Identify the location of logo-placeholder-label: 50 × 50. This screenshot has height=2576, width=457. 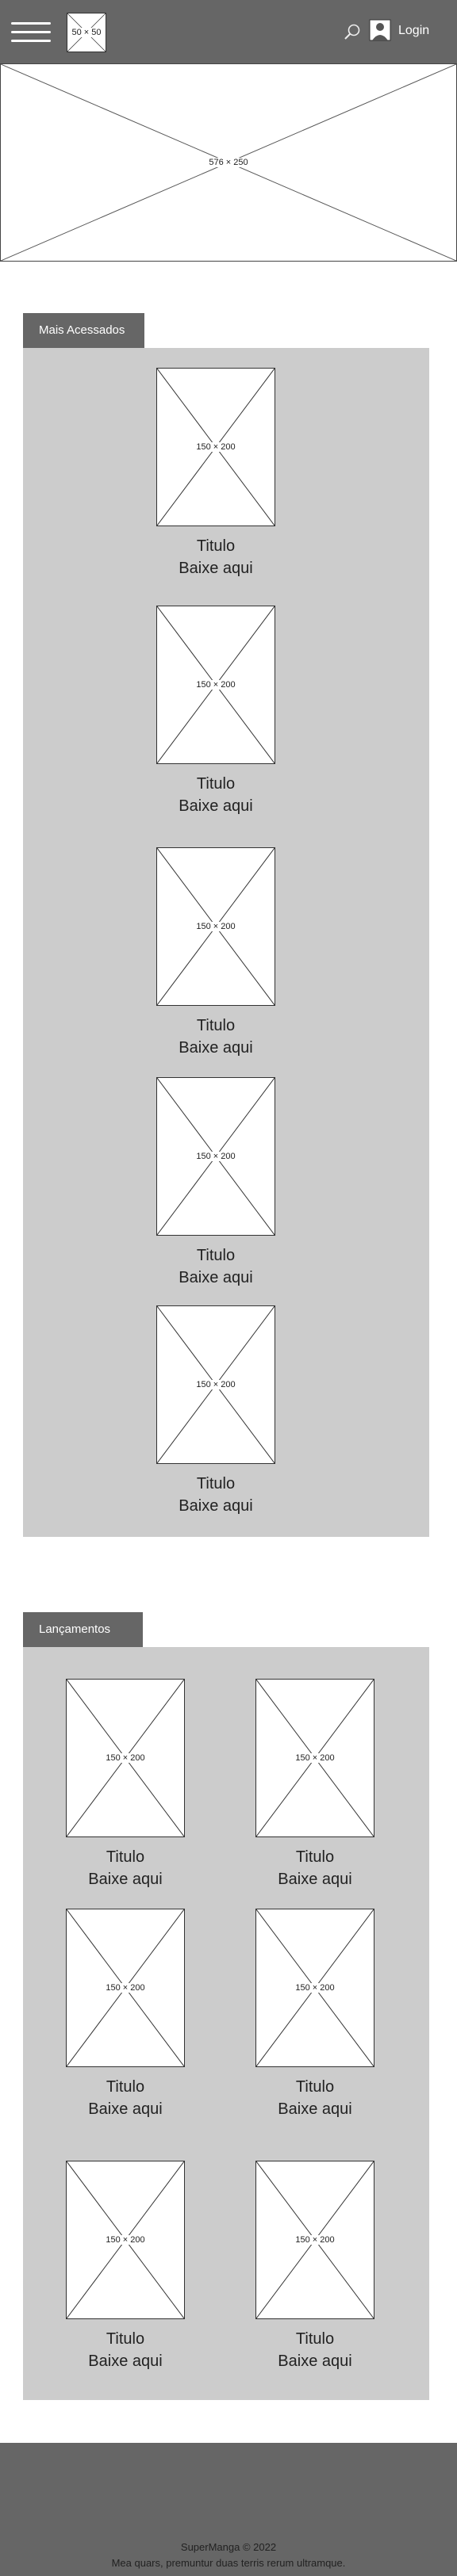
(86, 32).